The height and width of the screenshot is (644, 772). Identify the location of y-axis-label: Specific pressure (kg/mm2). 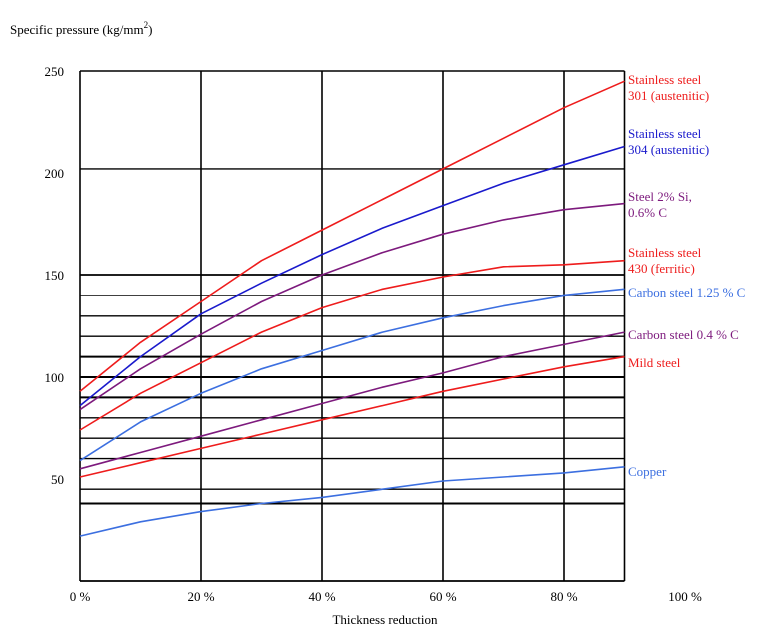
(81, 28).